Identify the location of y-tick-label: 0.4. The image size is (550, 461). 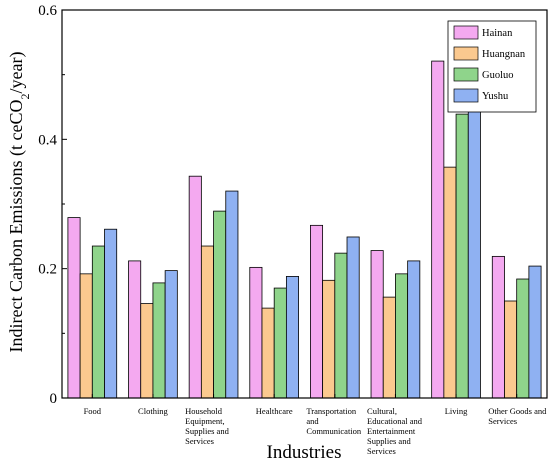
(47, 140).